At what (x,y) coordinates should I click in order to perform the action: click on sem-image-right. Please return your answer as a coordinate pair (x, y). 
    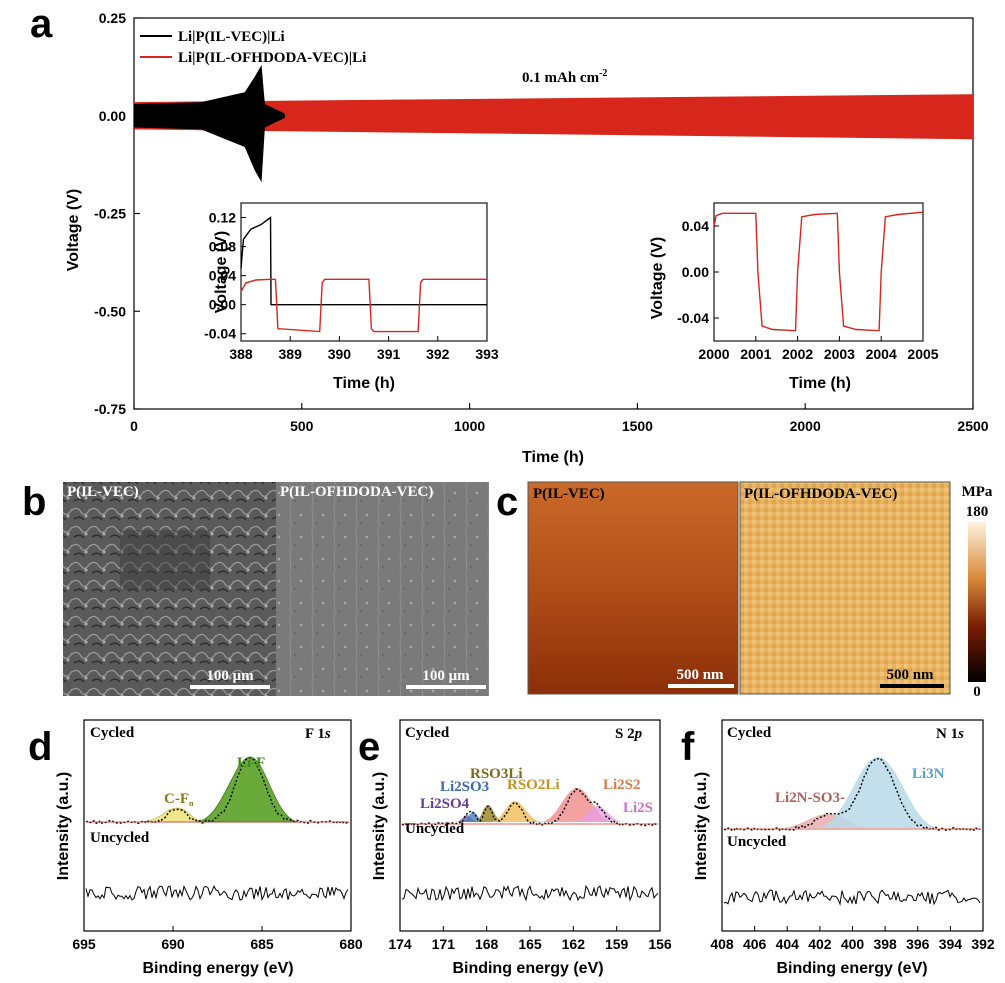
    Looking at the image, I should click on (382, 589).